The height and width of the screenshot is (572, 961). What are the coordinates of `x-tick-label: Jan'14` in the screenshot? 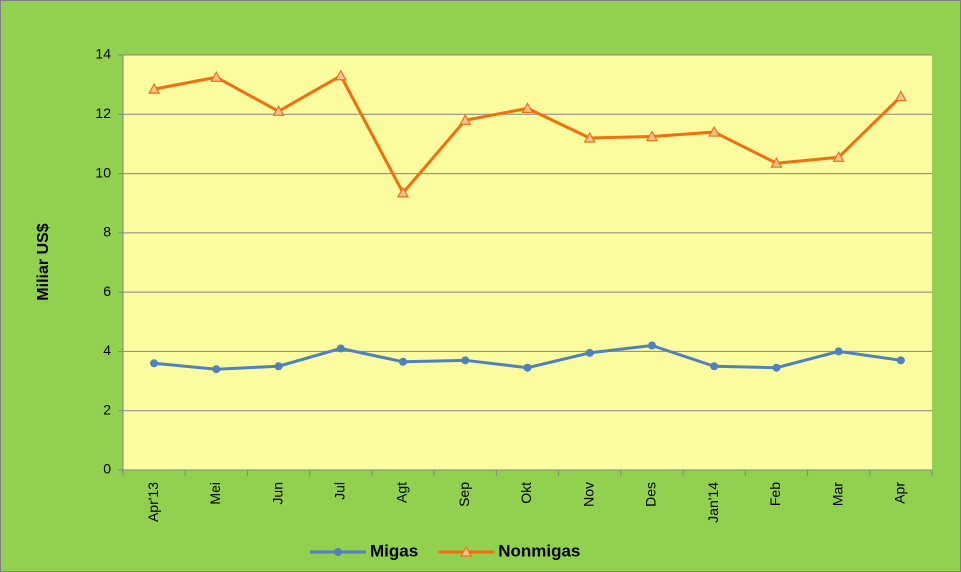 It's located at (713, 502).